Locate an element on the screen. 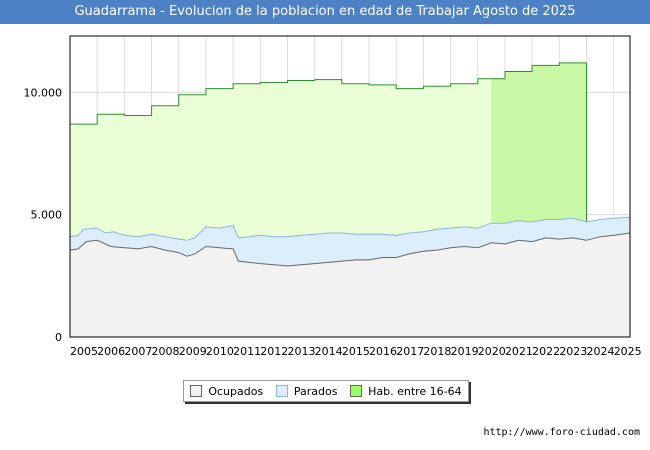 This screenshot has height=450, width=650. x-tick-label: 2019 is located at coordinates (465, 351).